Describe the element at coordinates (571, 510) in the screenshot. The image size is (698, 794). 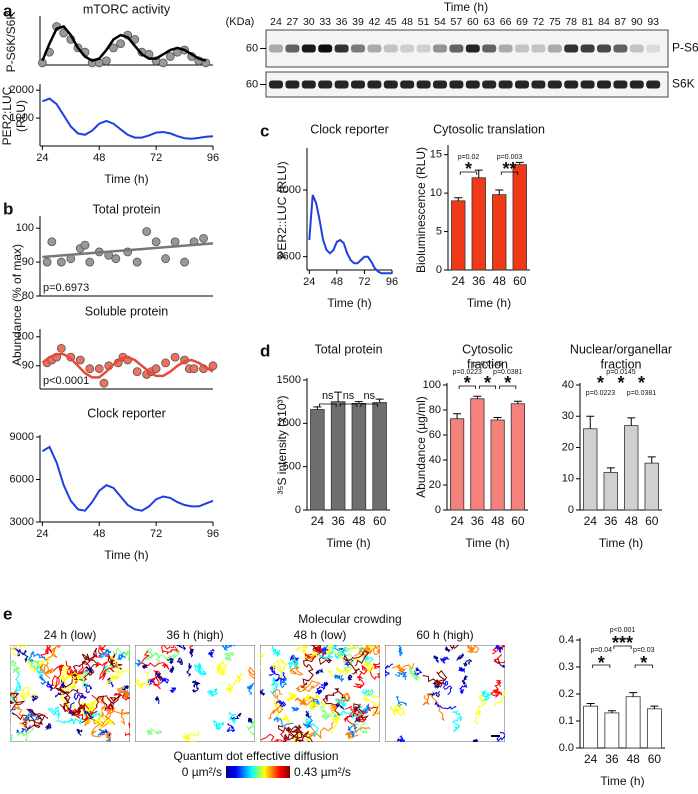
I see `y-tick-label: 0` at that location.